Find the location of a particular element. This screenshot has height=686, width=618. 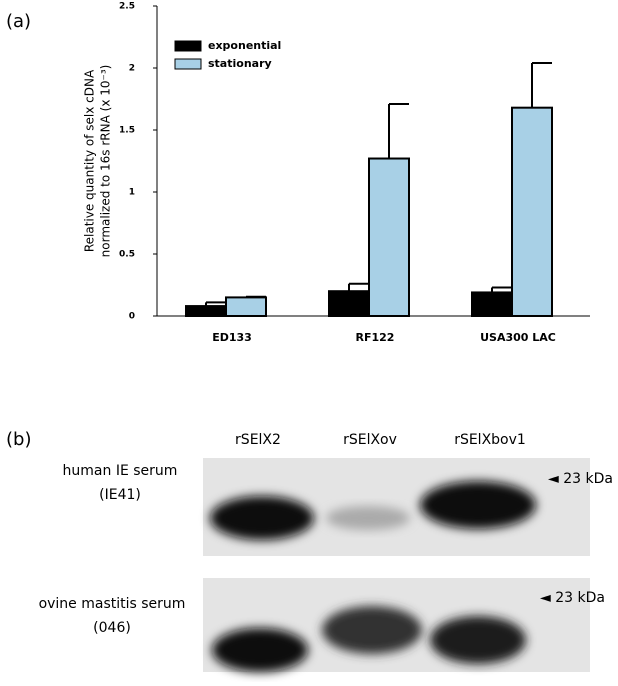

y-tick-label: 0 is located at coordinates (132, 317).